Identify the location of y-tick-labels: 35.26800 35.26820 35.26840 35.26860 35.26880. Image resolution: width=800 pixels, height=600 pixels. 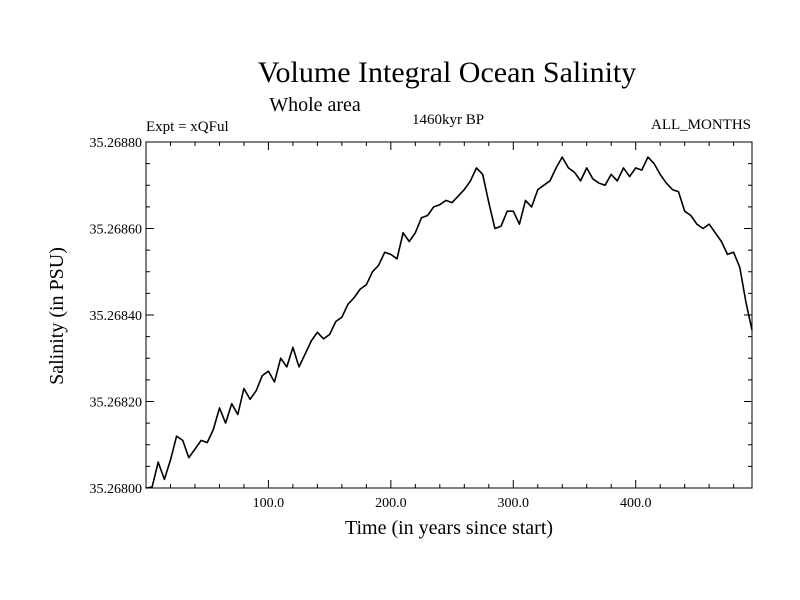
(116, 316).